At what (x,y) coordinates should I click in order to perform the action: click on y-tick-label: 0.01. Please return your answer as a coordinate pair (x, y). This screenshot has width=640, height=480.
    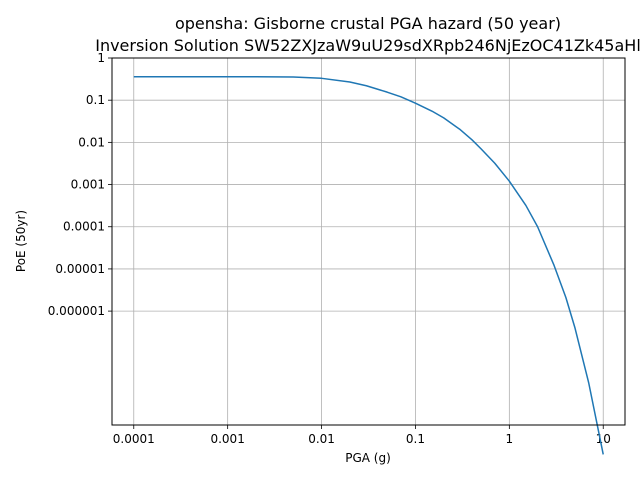
    Looking at the image, I should click on (91, 142).